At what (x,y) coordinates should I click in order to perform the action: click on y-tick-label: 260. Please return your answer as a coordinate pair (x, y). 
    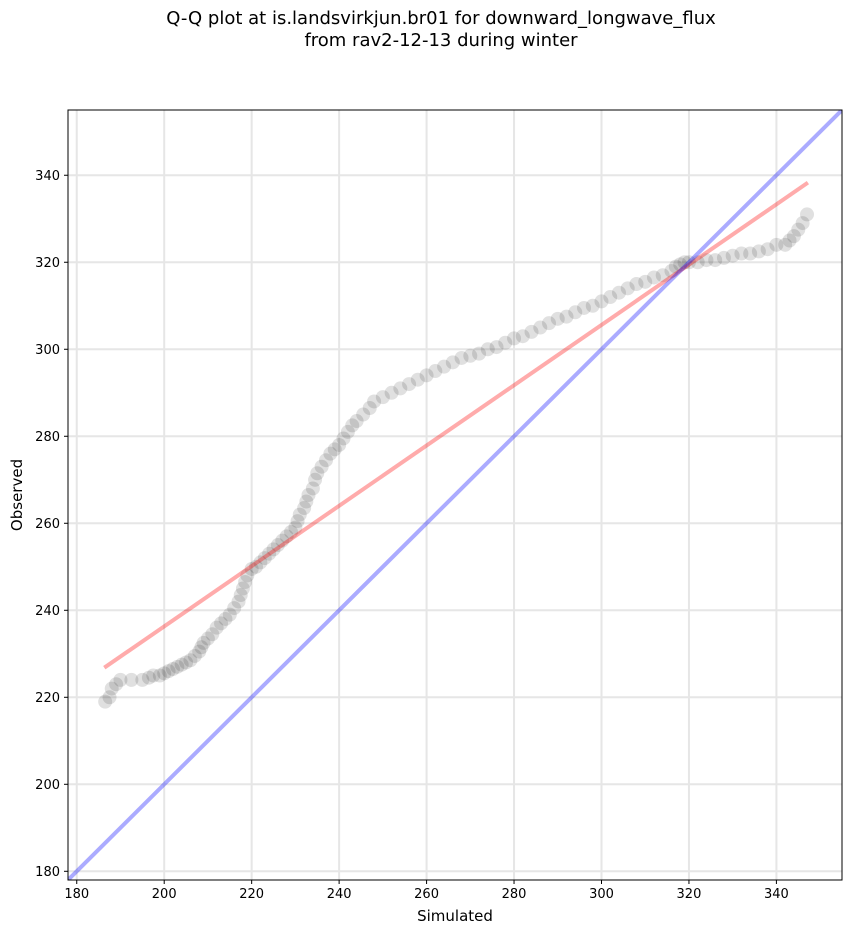
    Looking at the image, I should click on (47, 524).